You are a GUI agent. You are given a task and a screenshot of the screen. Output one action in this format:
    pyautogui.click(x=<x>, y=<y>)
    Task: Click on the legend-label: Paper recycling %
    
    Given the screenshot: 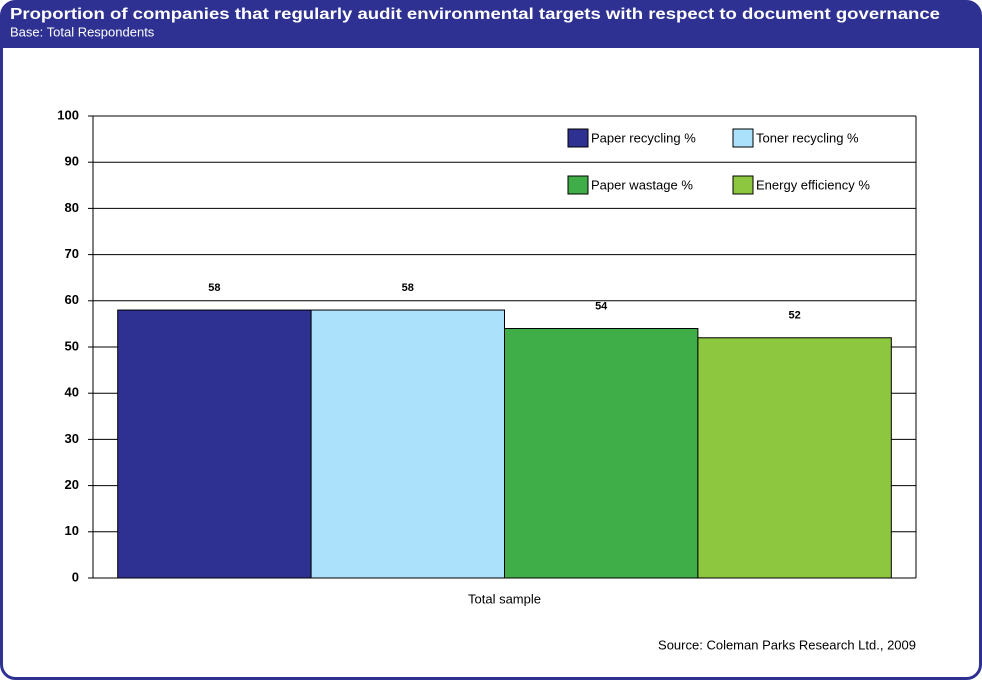 What is the action you would take?
    pyautogui.click(x=643, y=137)
    